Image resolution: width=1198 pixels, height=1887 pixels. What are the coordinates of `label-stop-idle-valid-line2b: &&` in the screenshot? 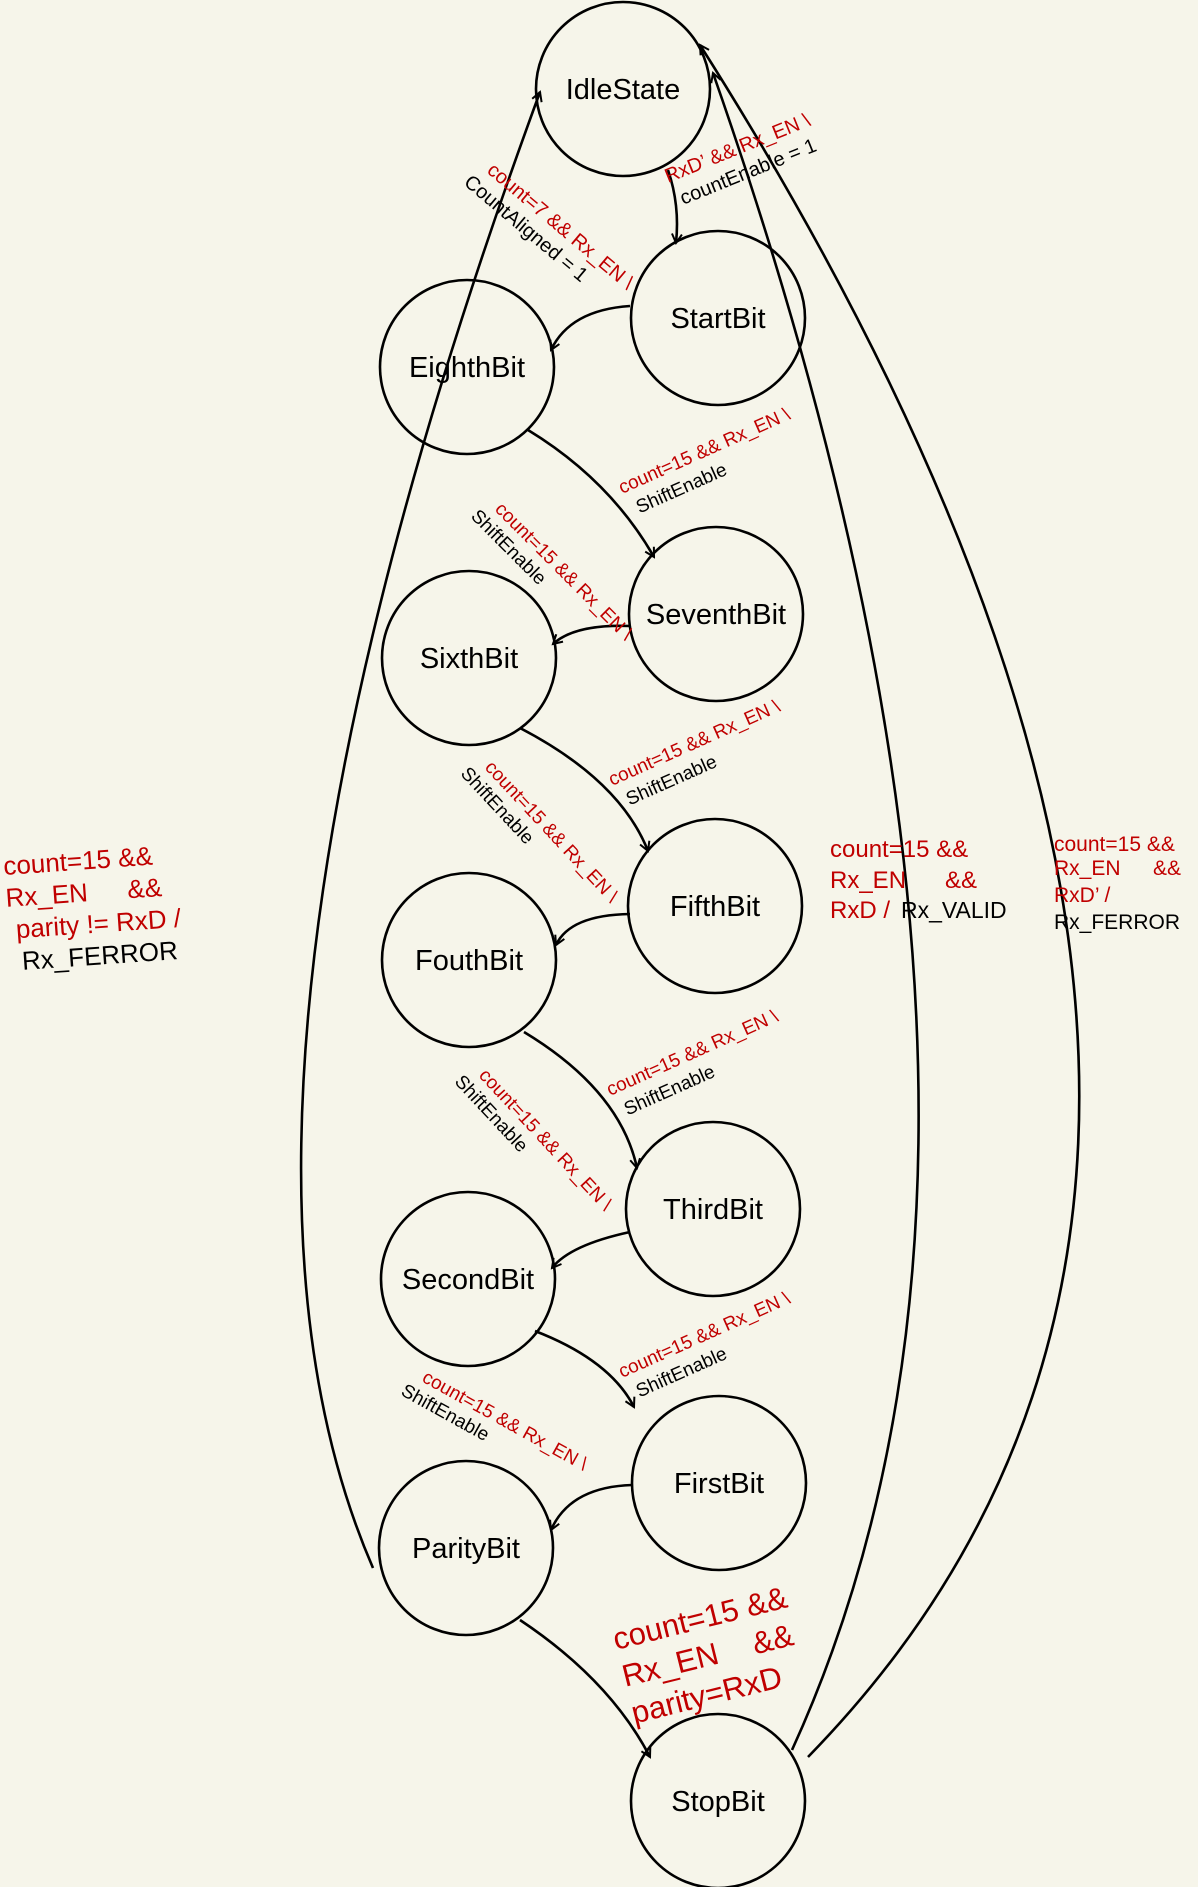 It's located at (961, 880).